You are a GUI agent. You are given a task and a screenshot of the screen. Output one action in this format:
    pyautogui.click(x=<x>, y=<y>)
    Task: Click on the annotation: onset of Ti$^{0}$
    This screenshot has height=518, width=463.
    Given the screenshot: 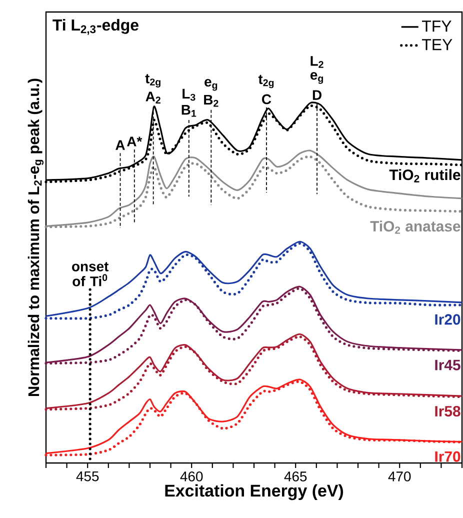 What is the action you would take?
    pyautogui.click(x=90, y=274)
    